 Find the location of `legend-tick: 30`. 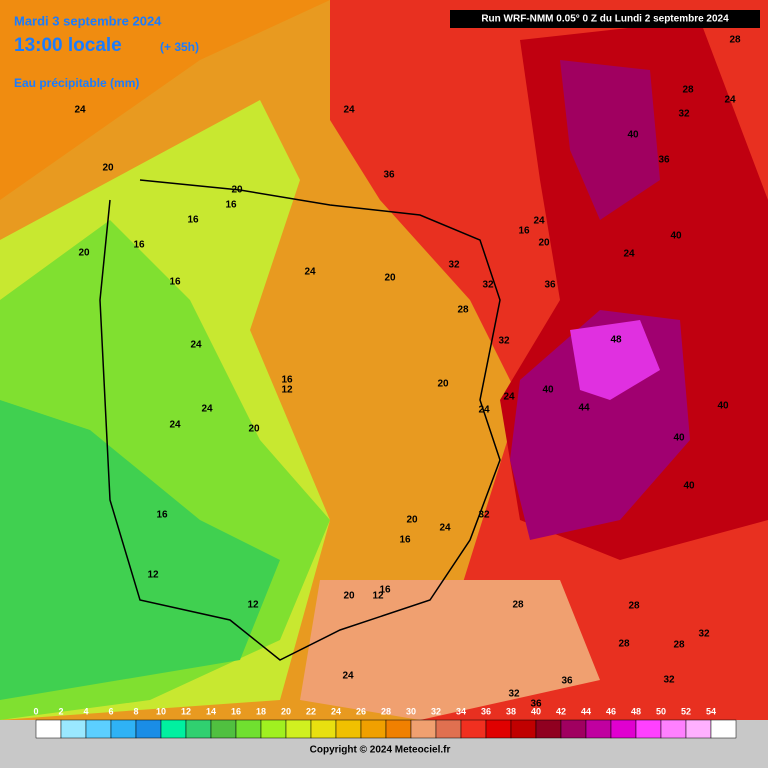

legend-tick: 30 is located at coordinates (411, 711).